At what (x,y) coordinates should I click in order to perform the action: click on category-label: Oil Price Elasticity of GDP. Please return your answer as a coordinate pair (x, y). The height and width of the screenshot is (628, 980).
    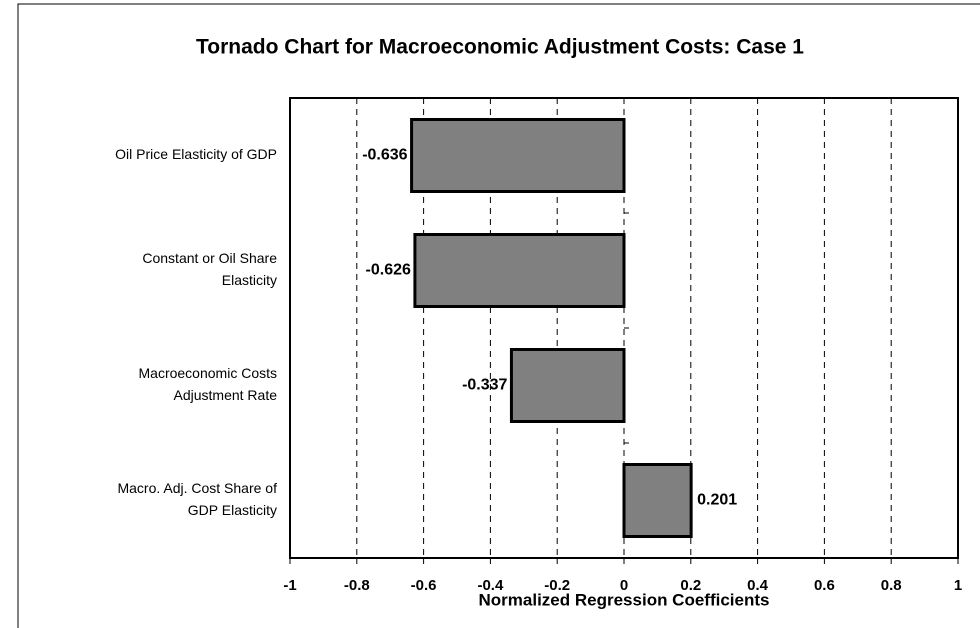
    Looking at the image, I should click on (196, 153).